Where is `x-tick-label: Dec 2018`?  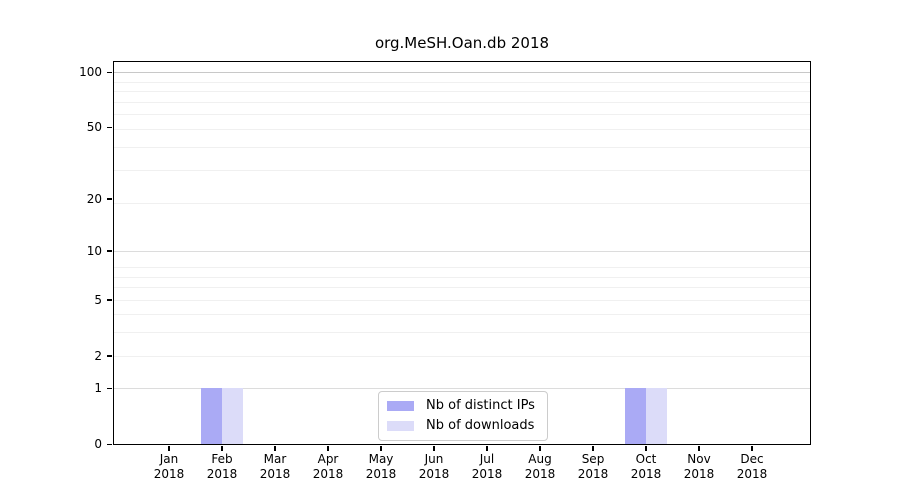
x-tick-label: Dec 2018 is located at coordinates (752, 466).